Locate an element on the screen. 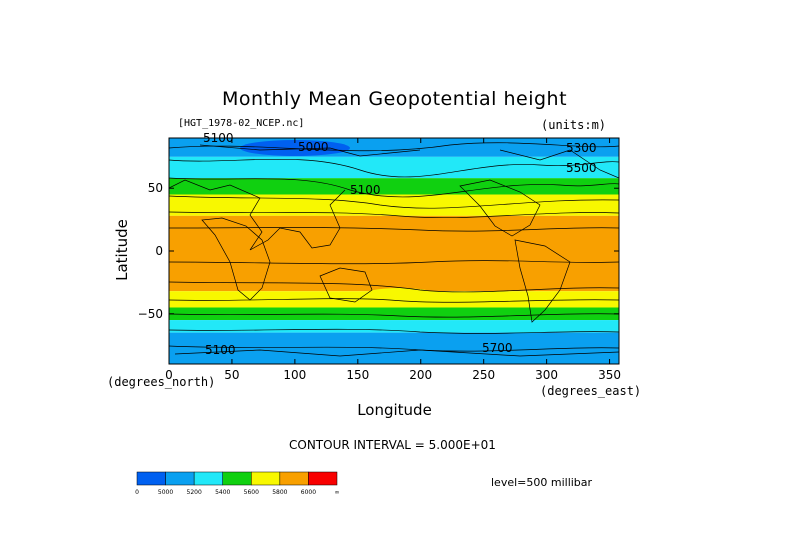 This screenshot has width=789, height=558. contour-label: 5700 is located at coordinates (497, 348).